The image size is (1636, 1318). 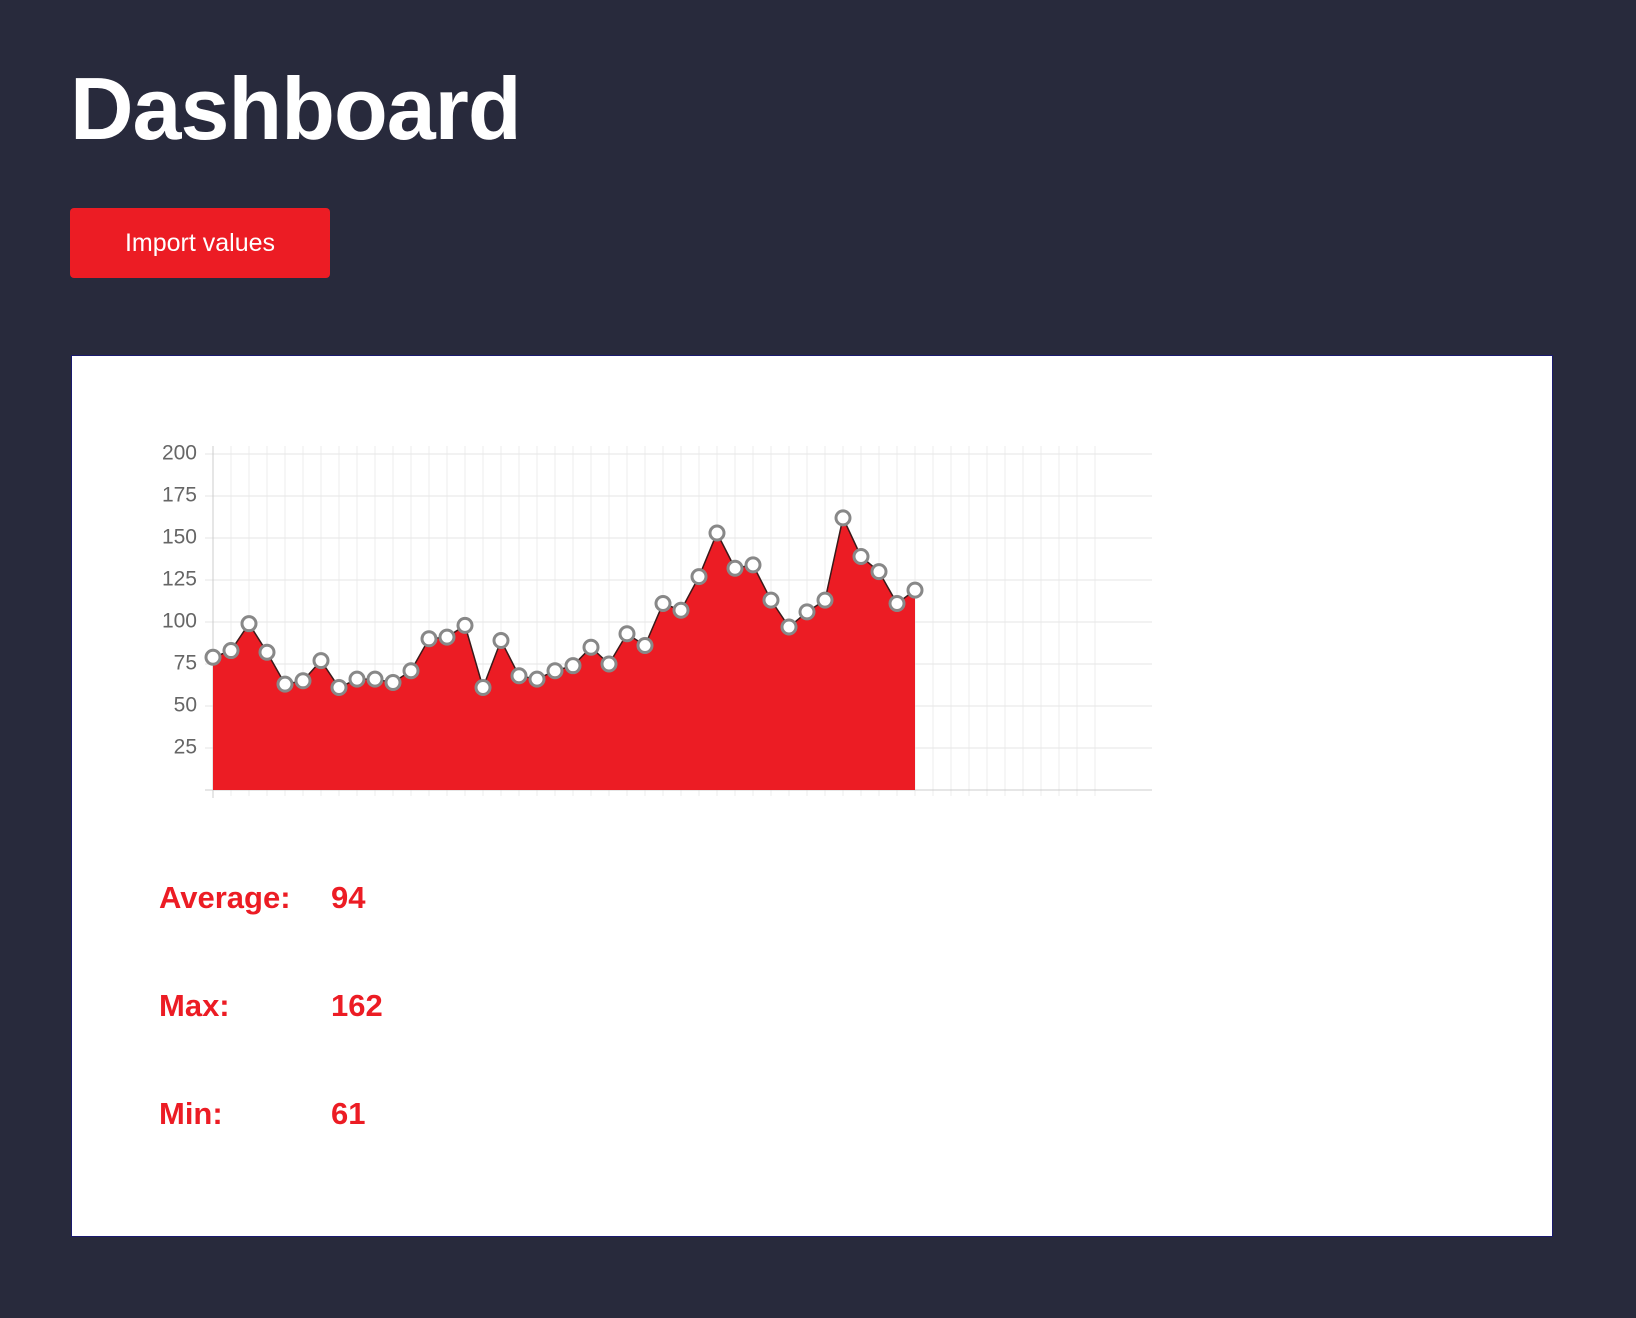 What do you see at coordinates (191, 1113) in the screenshot?
I see `stat-label: Min:` at bounding box center [191, 1113].